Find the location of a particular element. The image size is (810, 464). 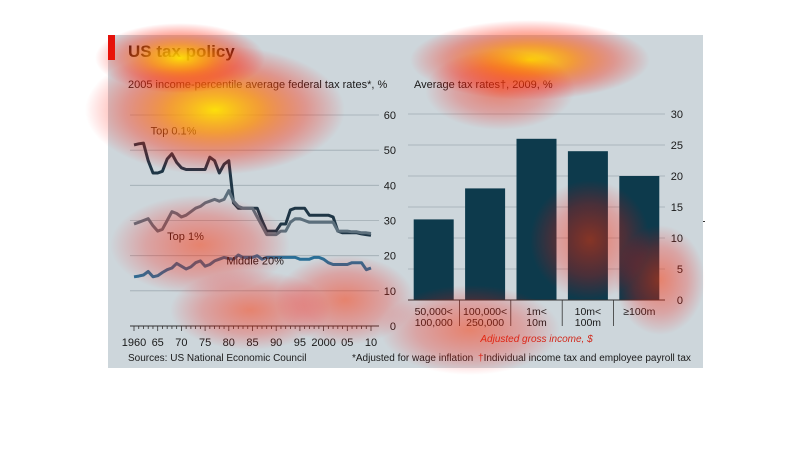

category-label: 10m is located at coordinates (536, 323).